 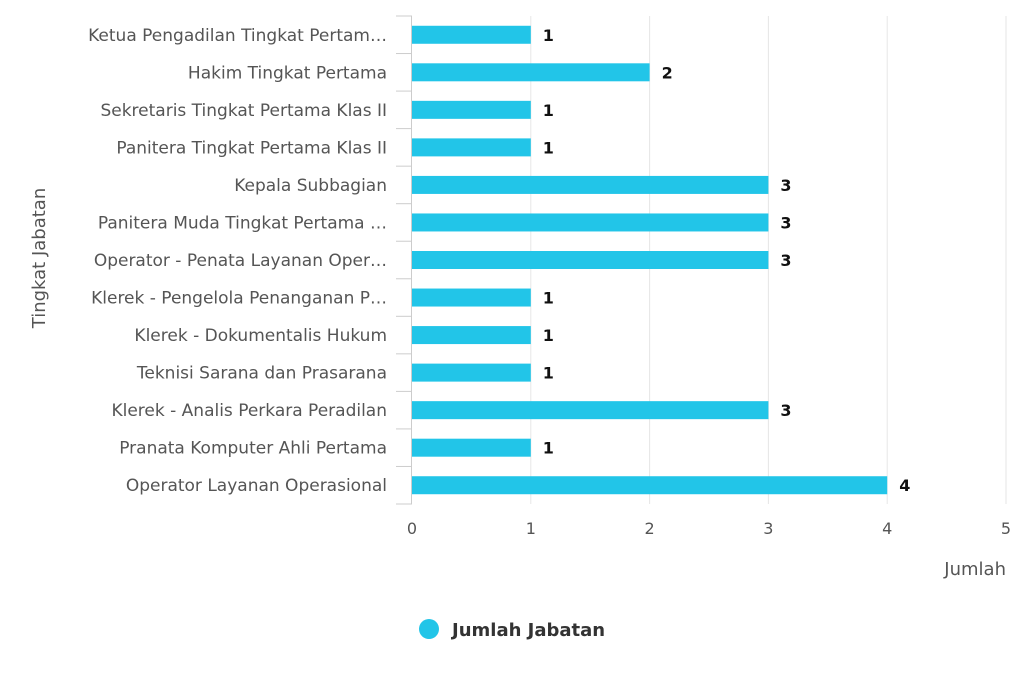 I want to click on legend-marker, so click(x=429, y=629).